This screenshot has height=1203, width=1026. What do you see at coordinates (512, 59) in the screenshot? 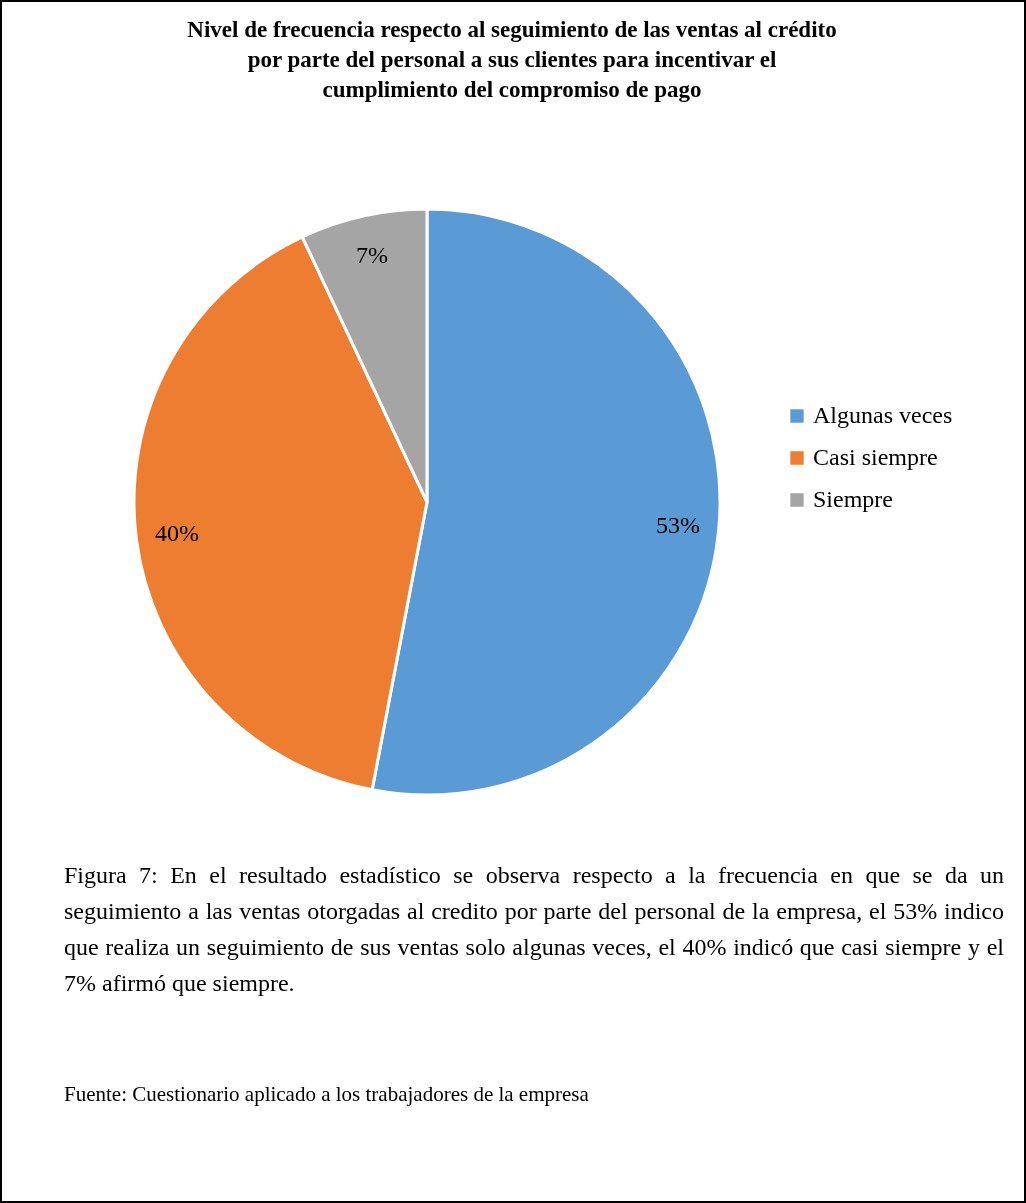
I see `chart-title: Nivel de frecuencia respecto al seguimiento de las ventas al crédito por parte del personal a sus clientes para incentivar el cumplimiento del compromiso de pago` at bounding box center [512, 59].